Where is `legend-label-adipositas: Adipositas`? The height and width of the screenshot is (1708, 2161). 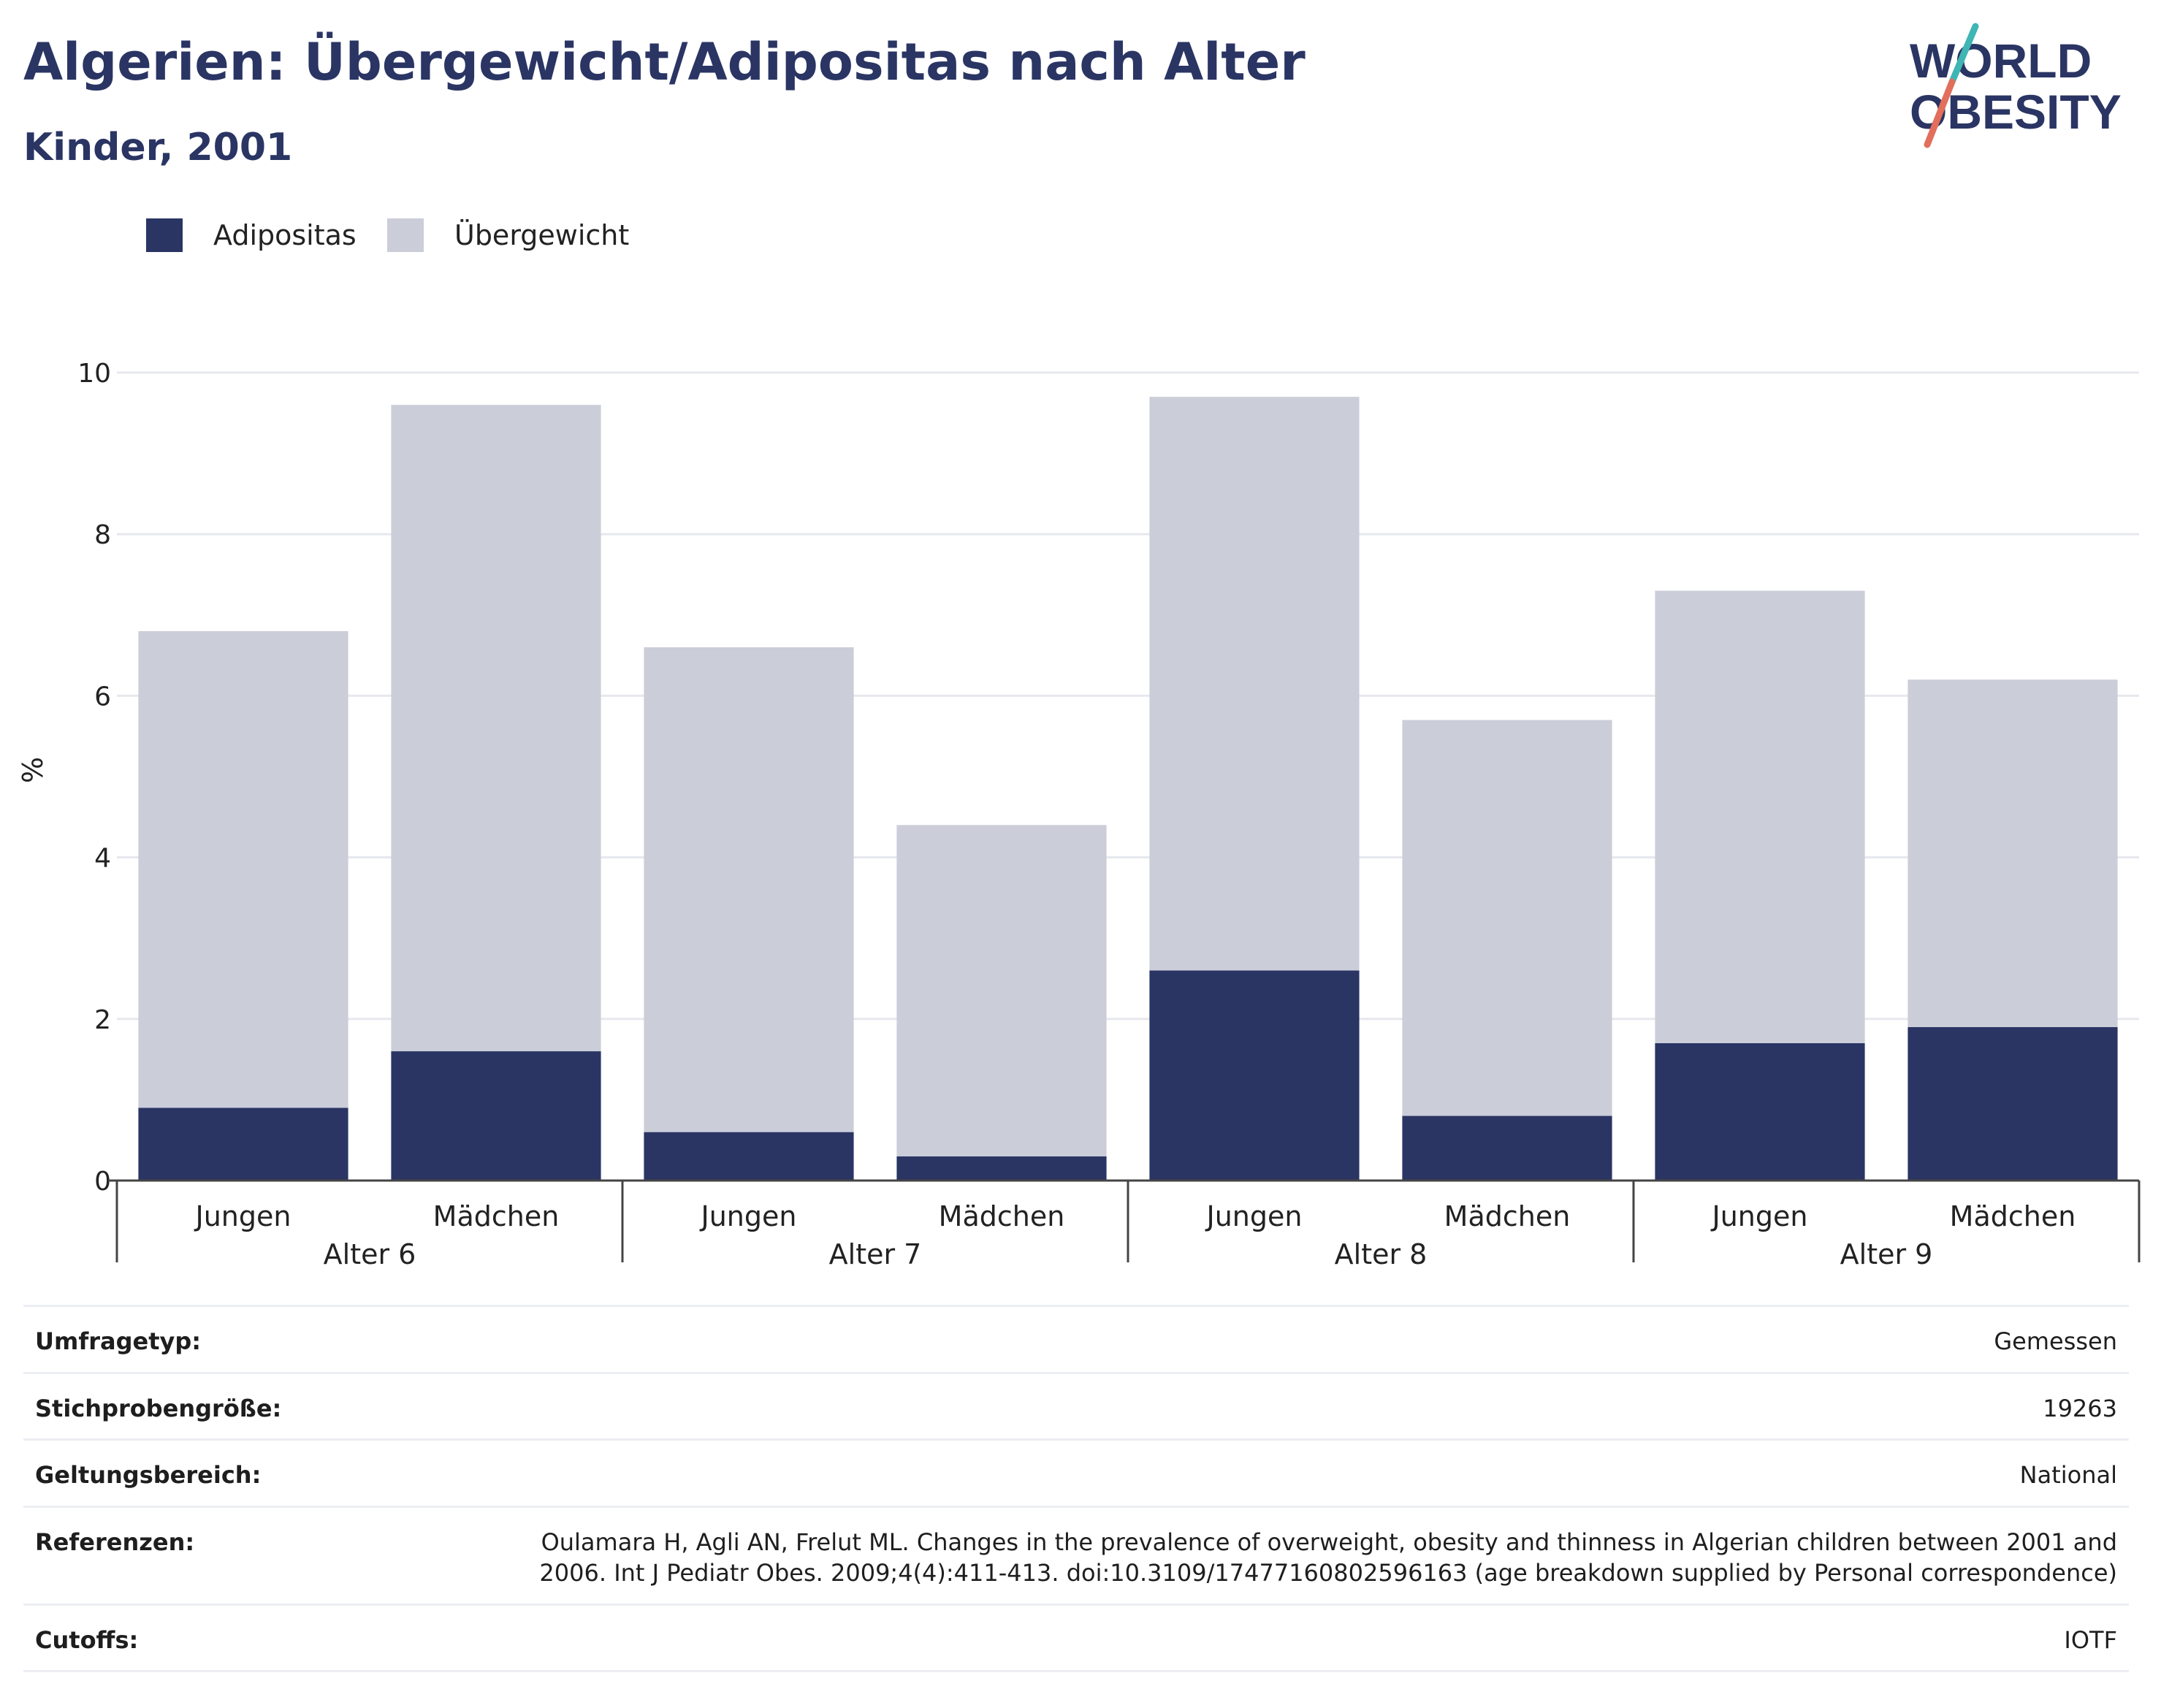
legend-label-adipositas: Adipositas is located at coordinates (285, 235).